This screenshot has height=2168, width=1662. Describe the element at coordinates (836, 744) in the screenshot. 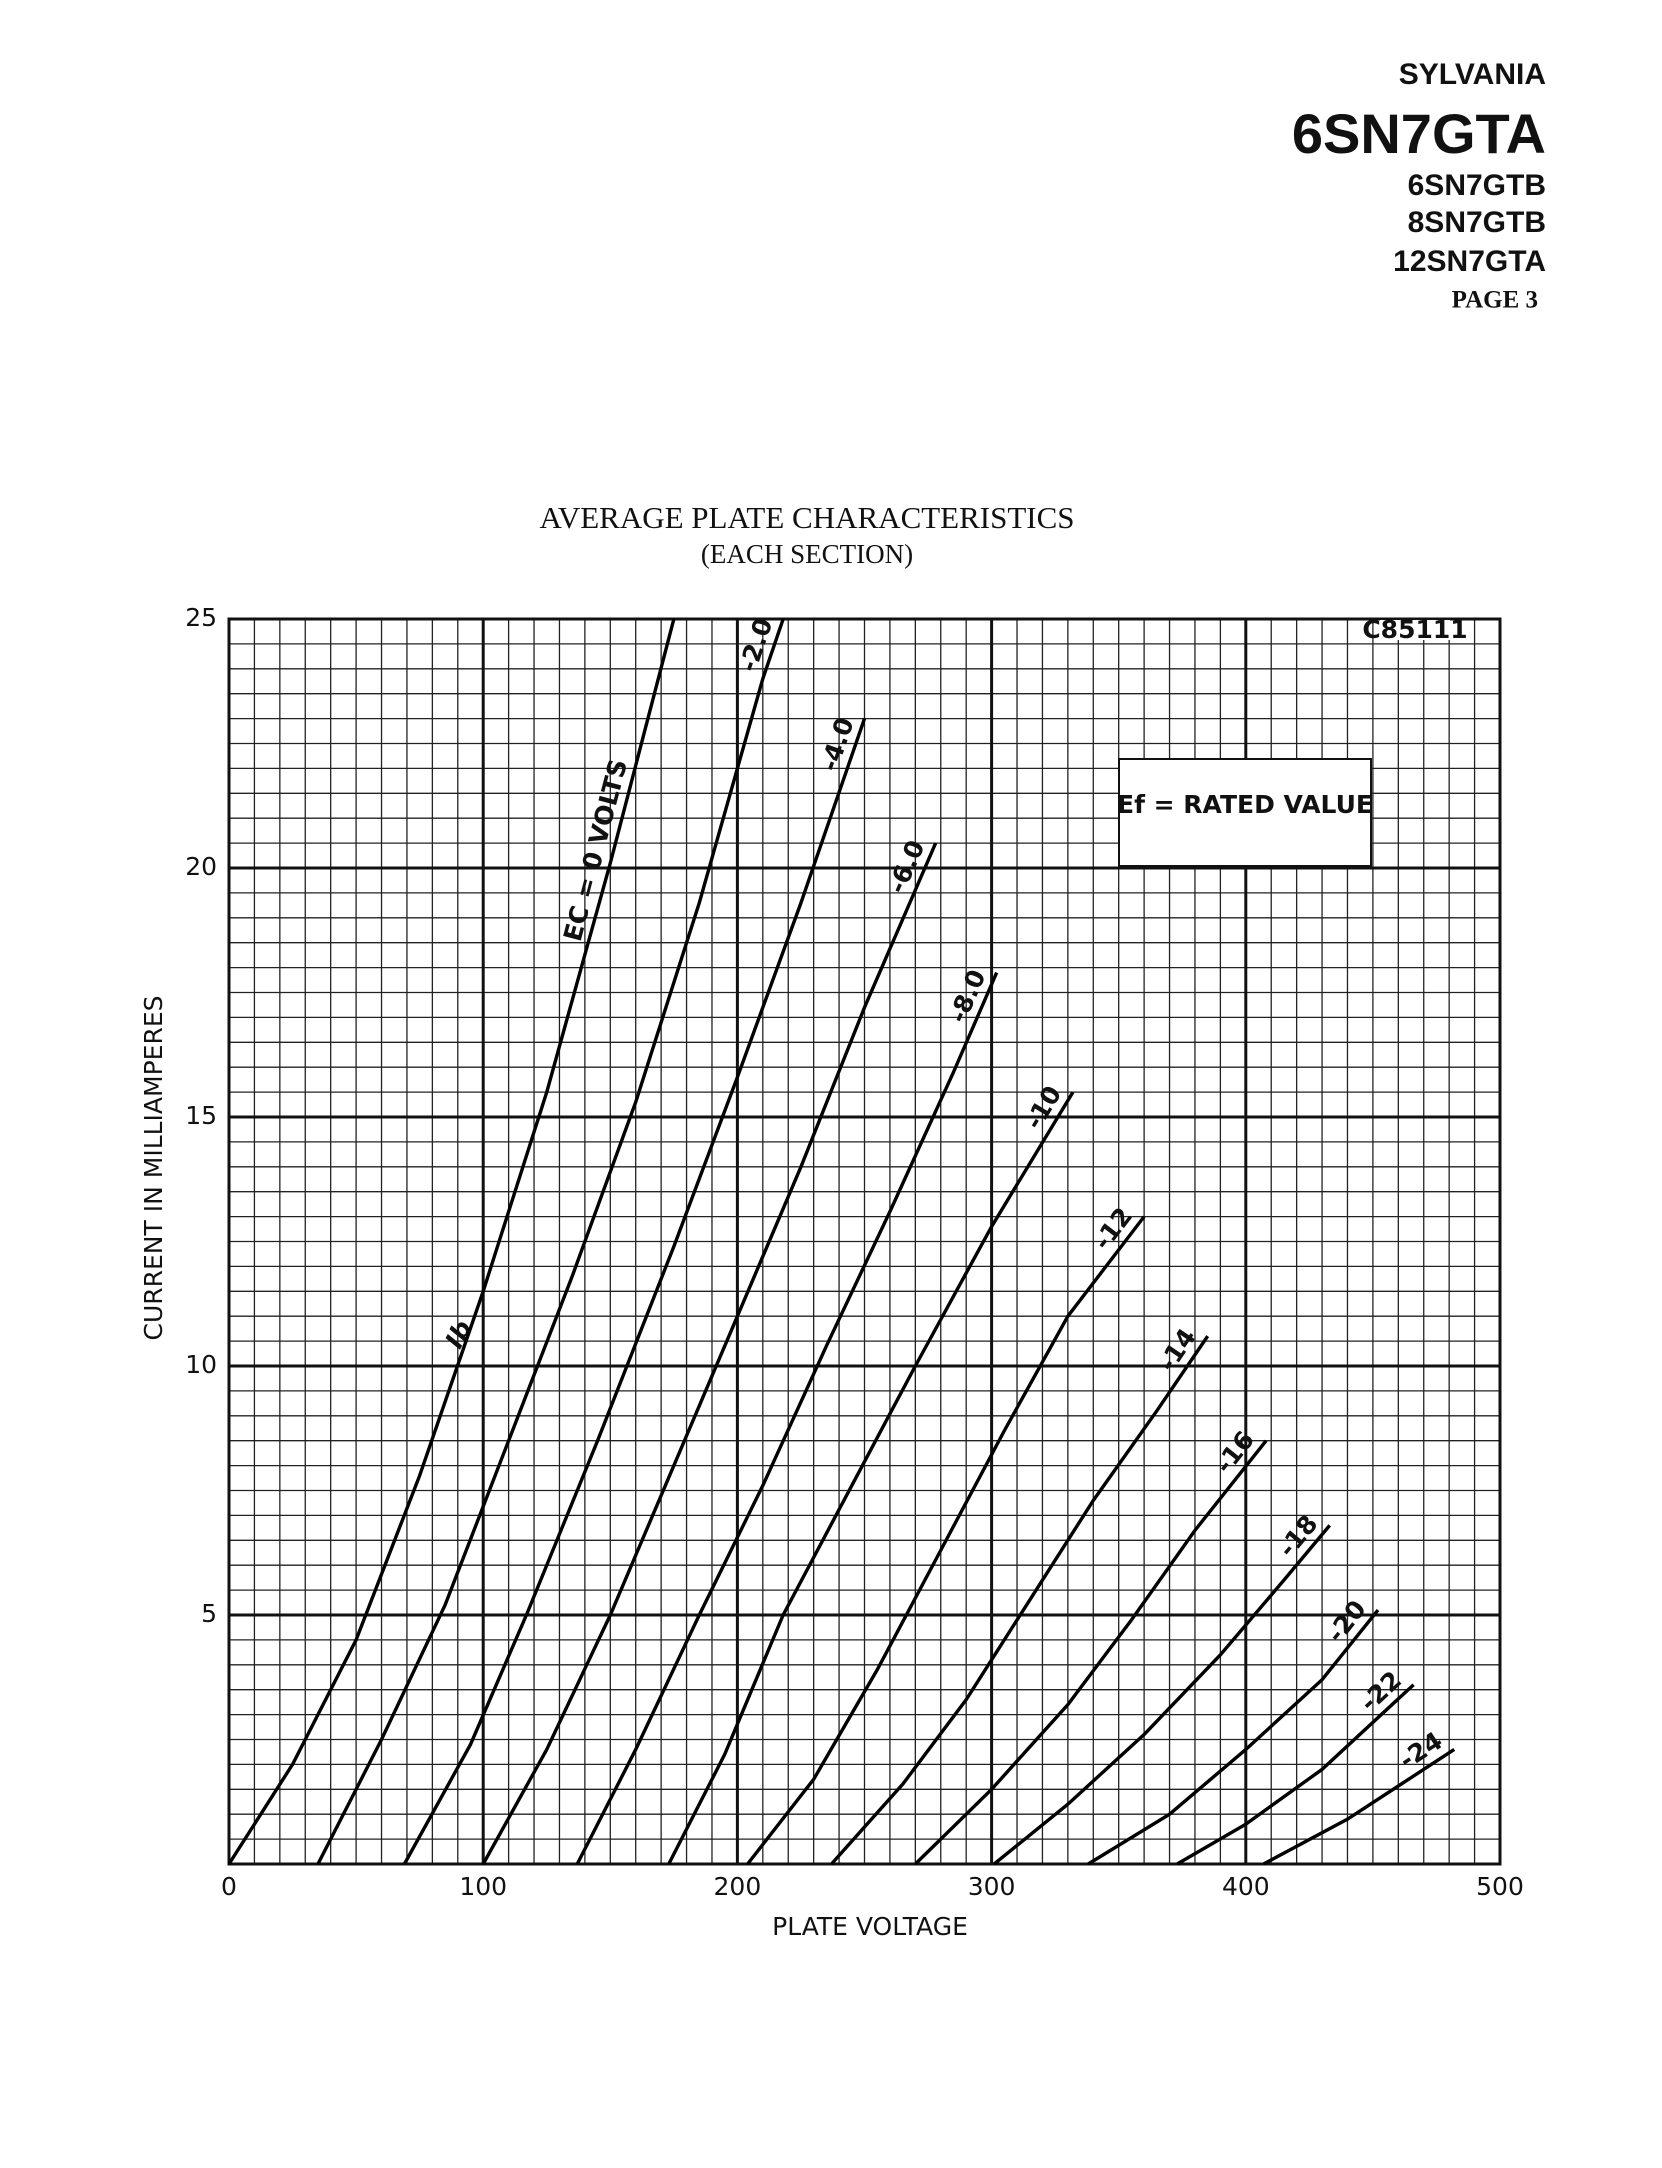

I see `curve-label: -4.0` at that location.